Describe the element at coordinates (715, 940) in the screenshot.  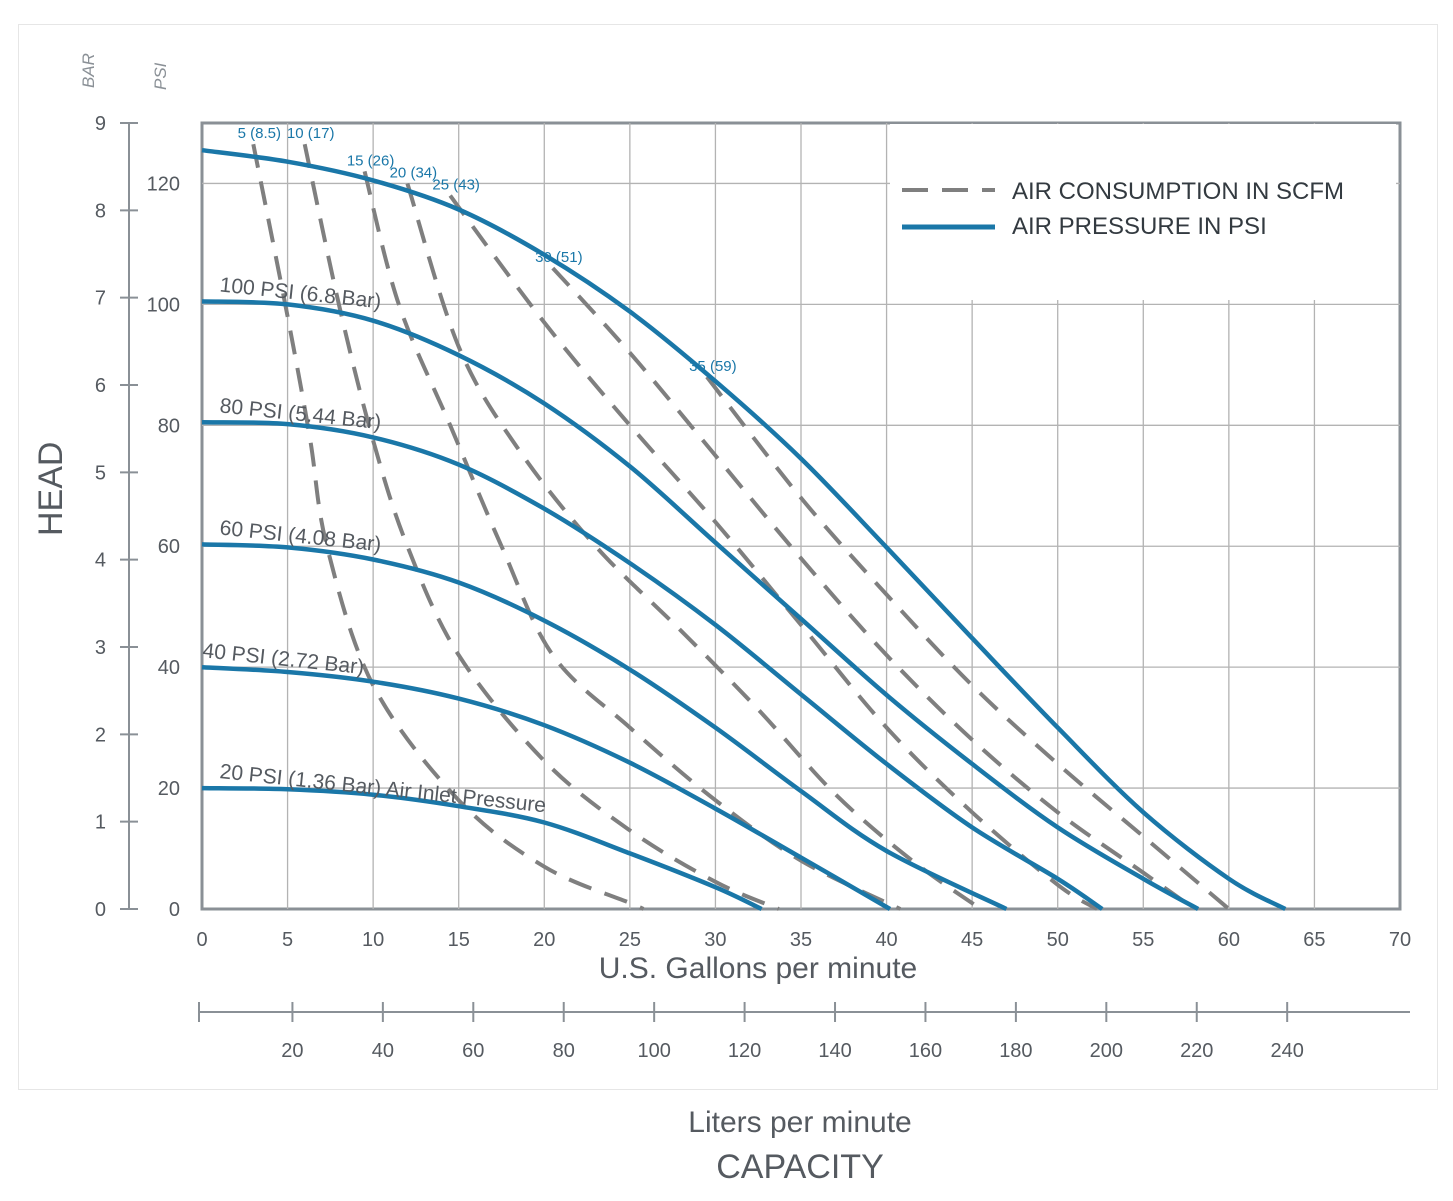
I see `x-tick-label: 30` at that location.